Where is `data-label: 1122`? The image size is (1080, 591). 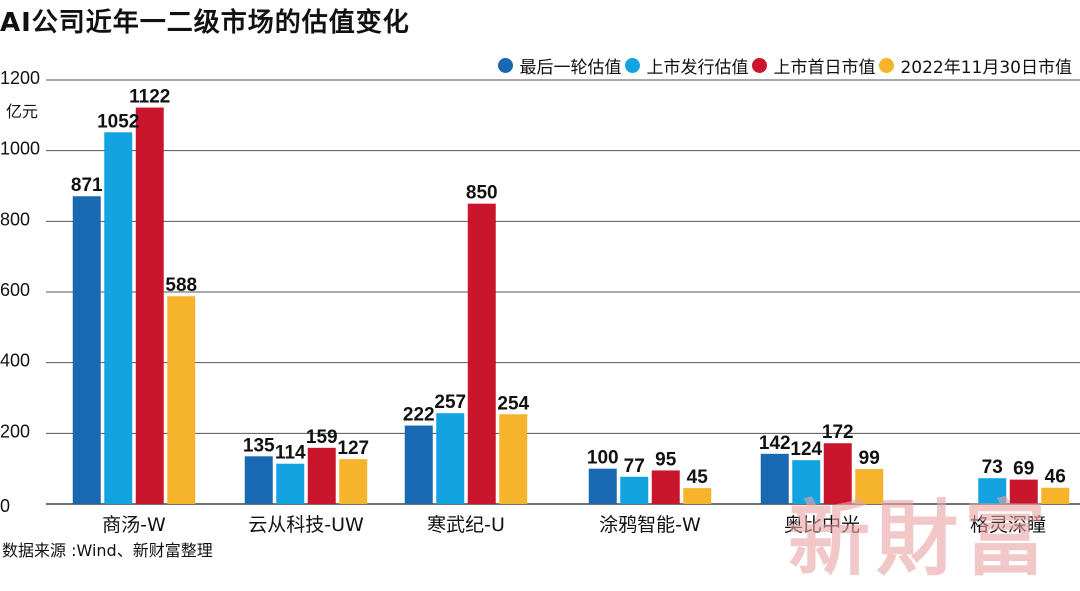 data-label: 1122 is located at coordinates (149, 97).